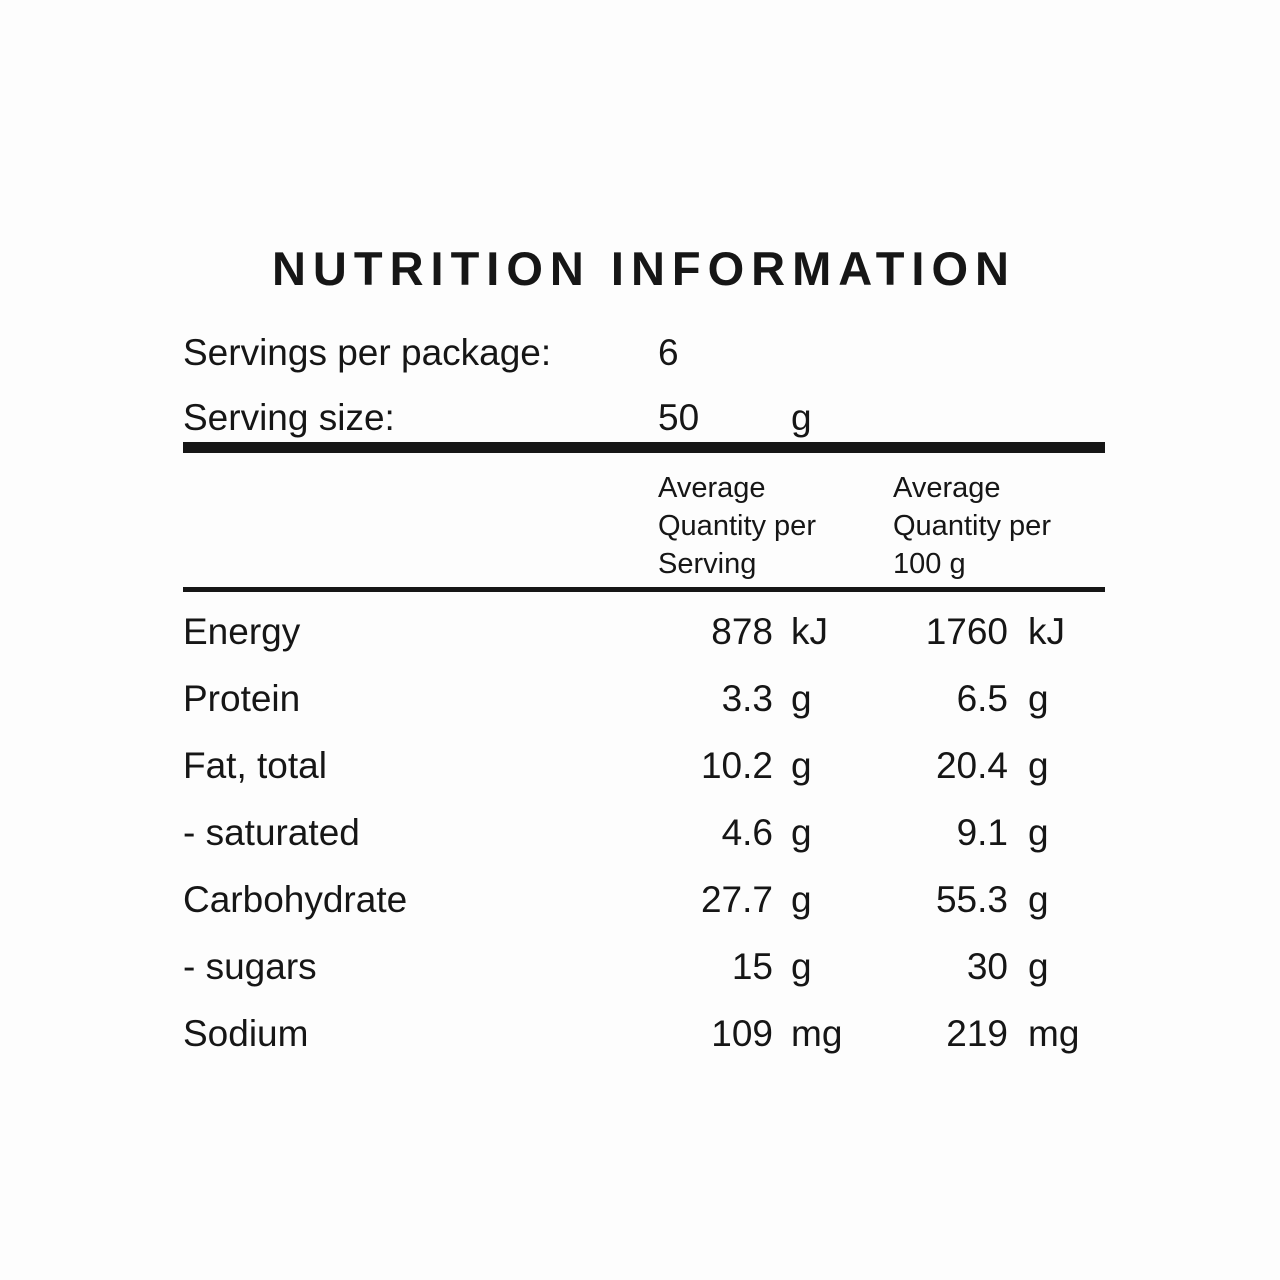  Describe the element at coordinates (679, 417) in the screenshot. I see `serving-size-value: 50` at that location.